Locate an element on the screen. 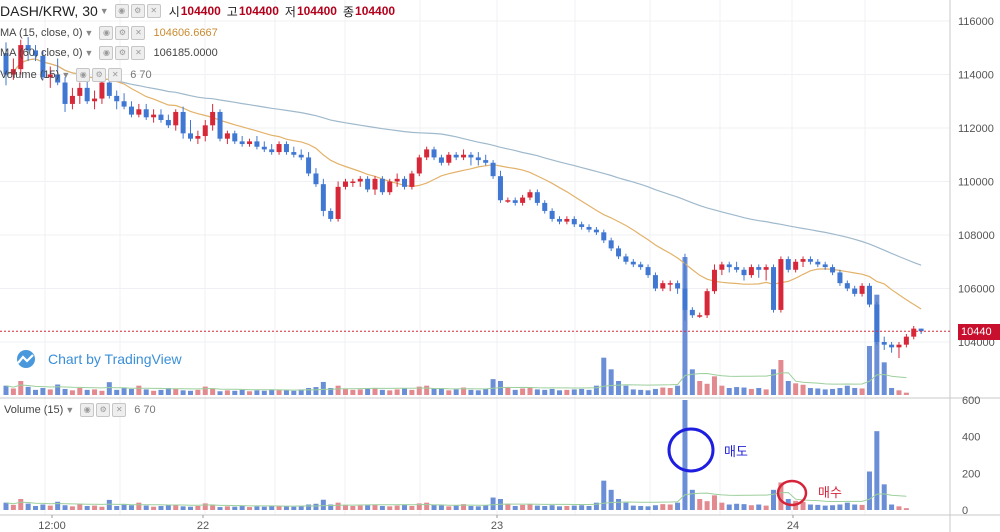 The width and height of the screenshot is (1000, 532). volume-overlay-label: Volume (15) is located at coordinates (30, 75).